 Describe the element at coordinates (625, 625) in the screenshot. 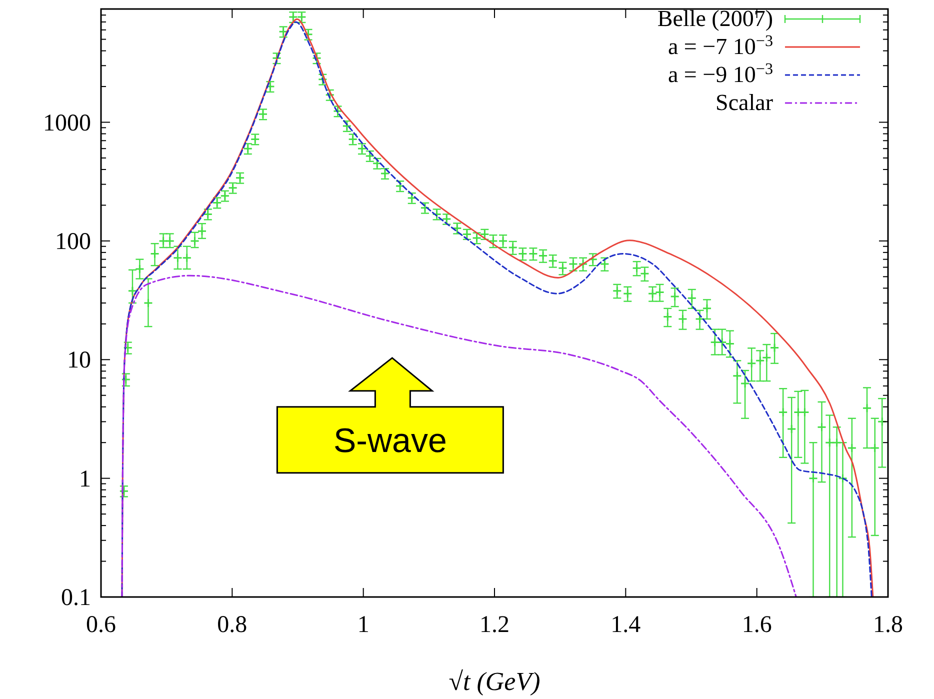

I see `x-tick-label: 1.4` at that location.